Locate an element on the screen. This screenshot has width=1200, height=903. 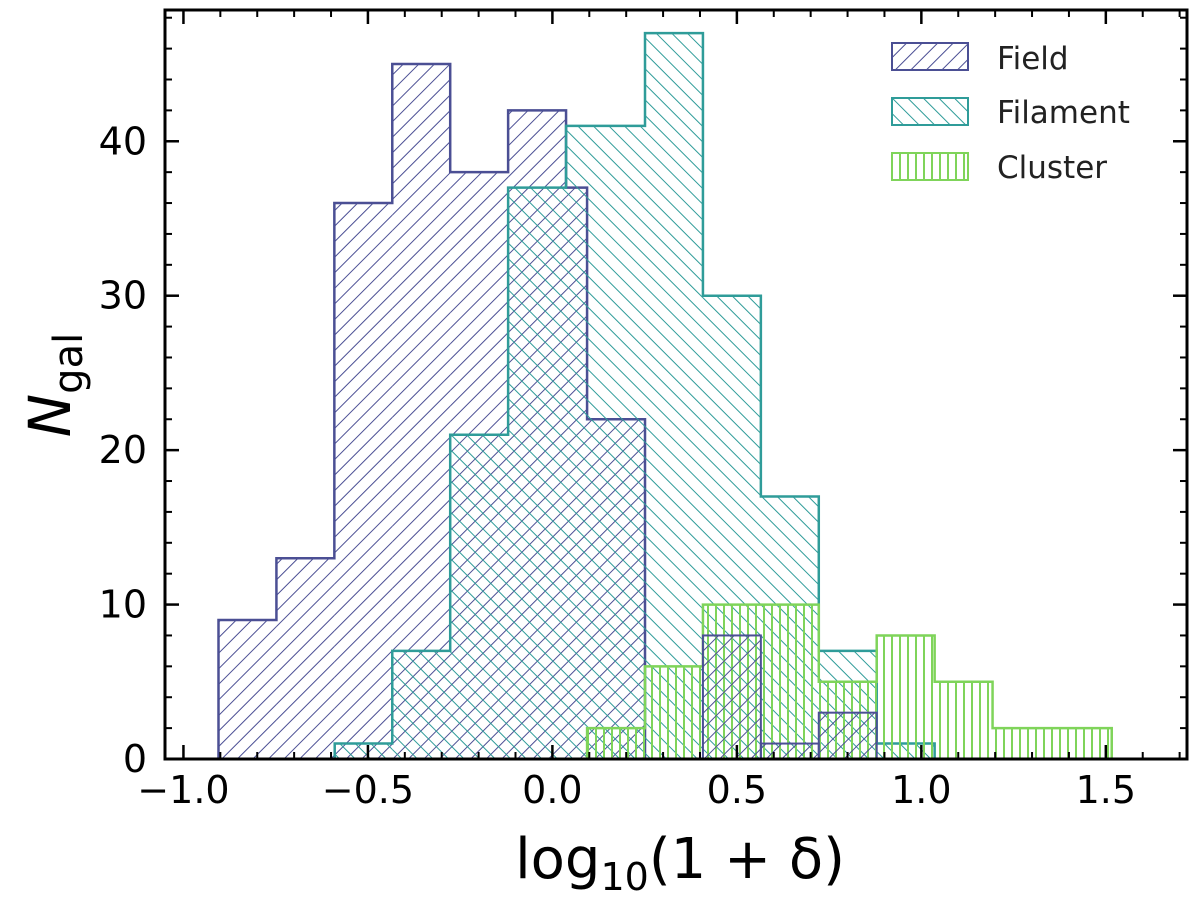
x-tick-label-3: 0.5 is located at coordinates (737, 790).